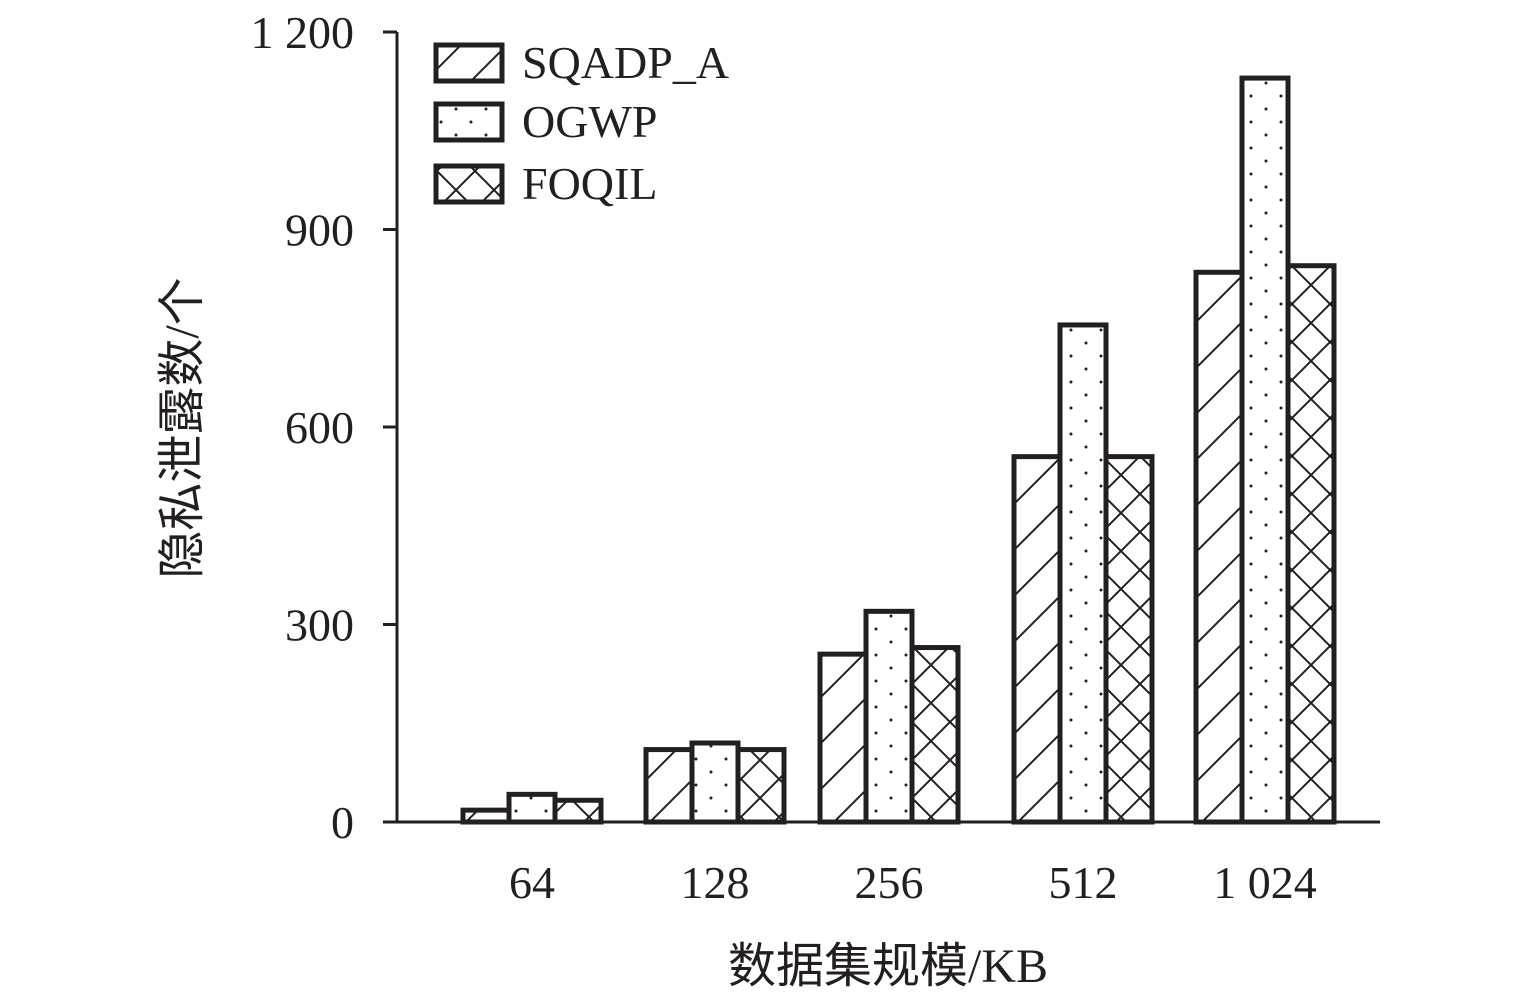  Describe the element at coordinates (469, 184) in the screenshot. I see `legend-swatch-foqil` at that location.